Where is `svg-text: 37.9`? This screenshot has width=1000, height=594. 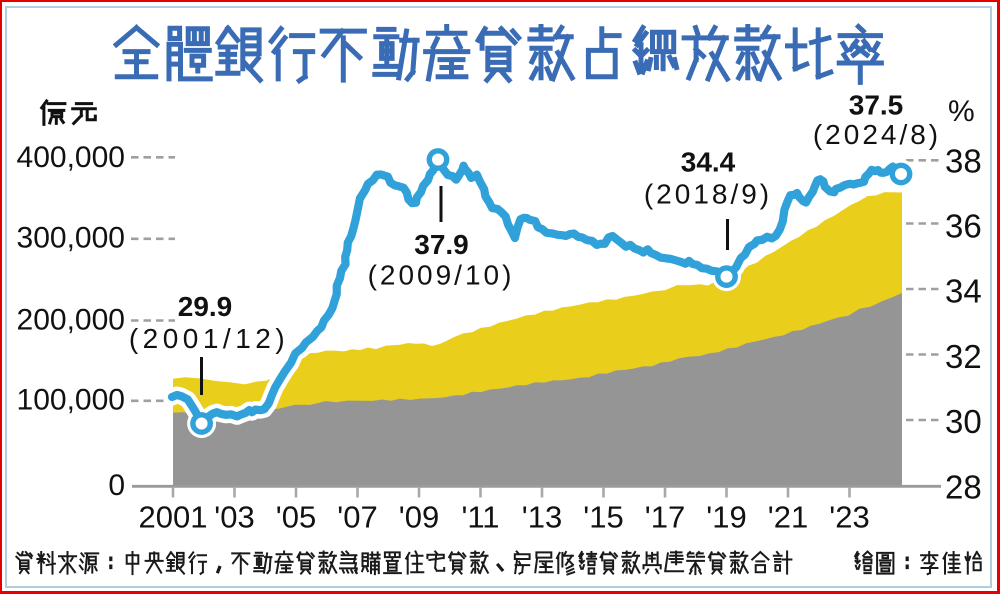 svg-text: 37.9 is located at coordinates (441, 244).